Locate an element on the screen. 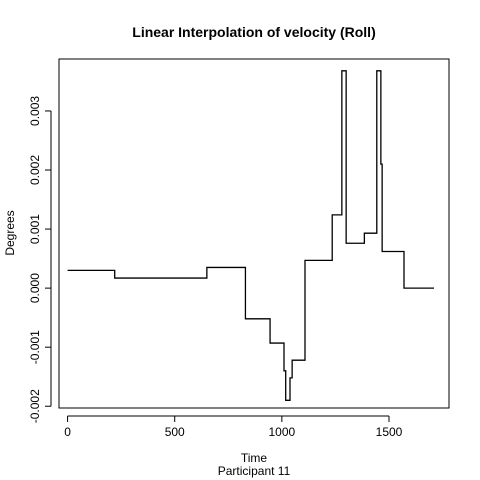 This screenshot has height=480, width=480. y-axis: -0.002 -0.001 0.000 0.001 0.002 0.003 is located at coordinates (40, 259).